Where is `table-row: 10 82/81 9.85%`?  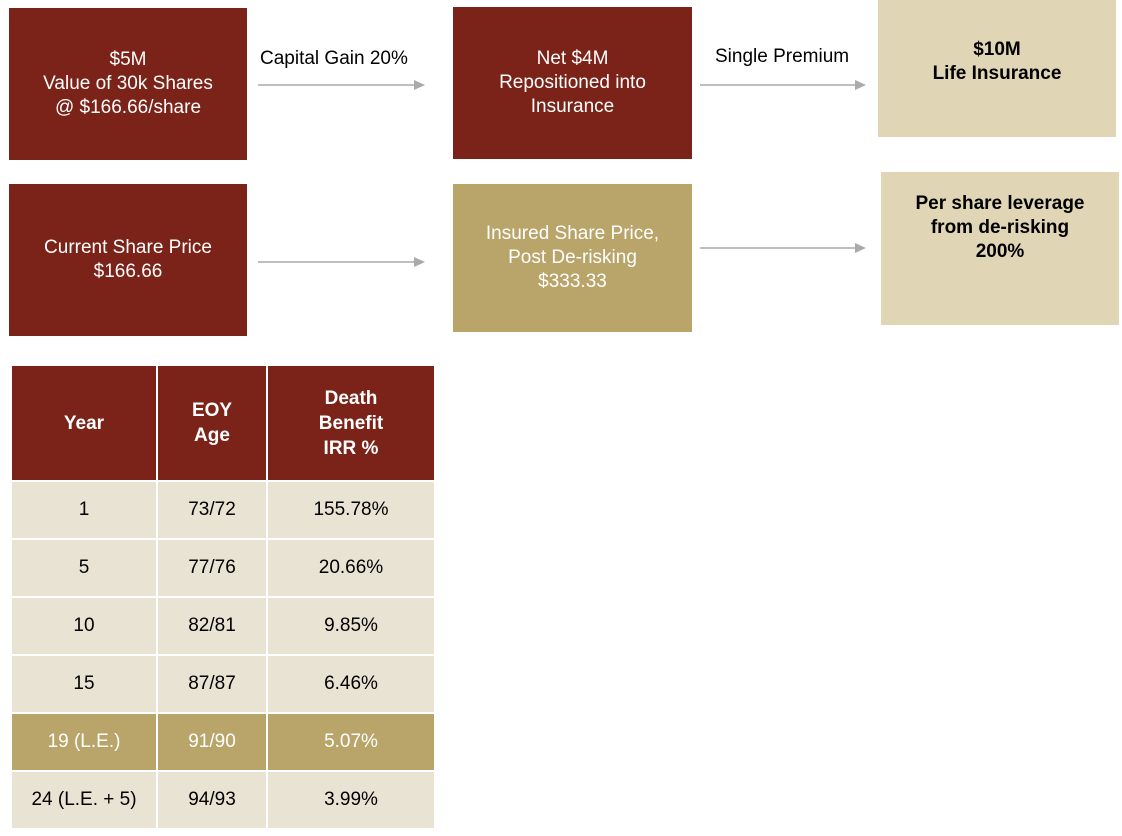 table-row: 10 82/81 9.85% is located at coordinates (223, 626).